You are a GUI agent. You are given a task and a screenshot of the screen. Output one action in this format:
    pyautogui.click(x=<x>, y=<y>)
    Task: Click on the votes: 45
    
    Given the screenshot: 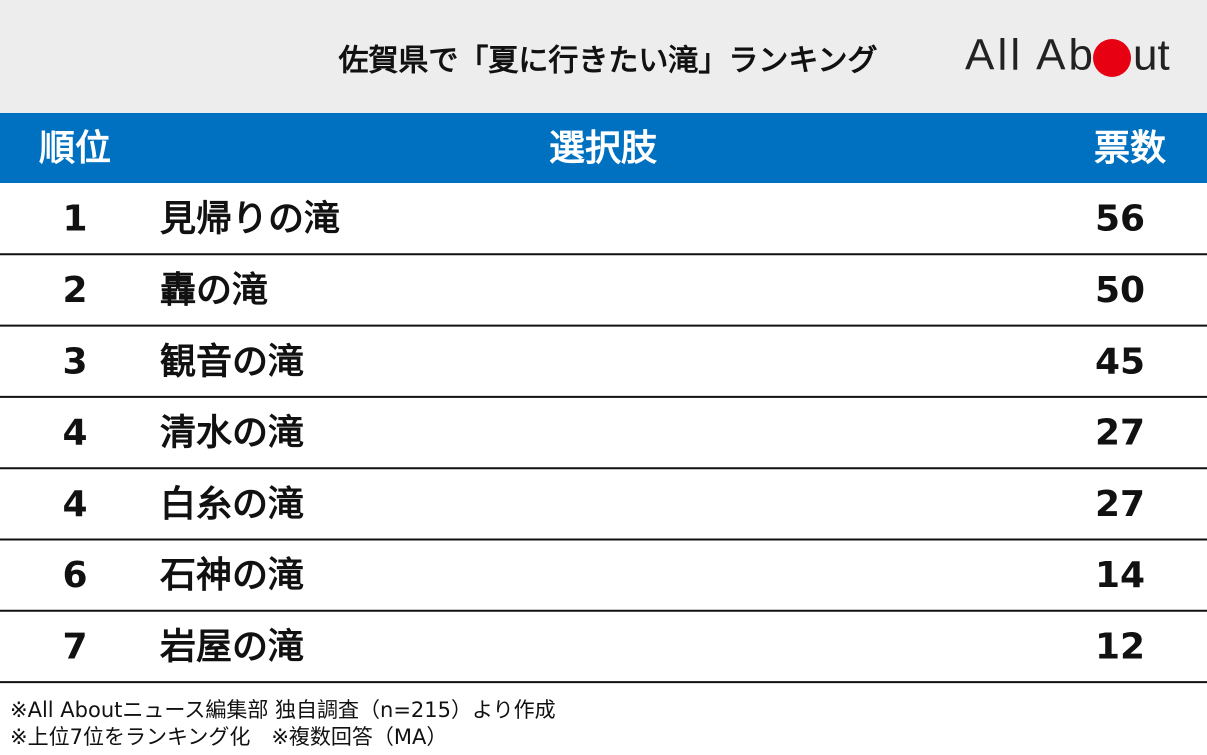 What is the action you would take?
    pyautogui.click(x=1120, y=361)
    